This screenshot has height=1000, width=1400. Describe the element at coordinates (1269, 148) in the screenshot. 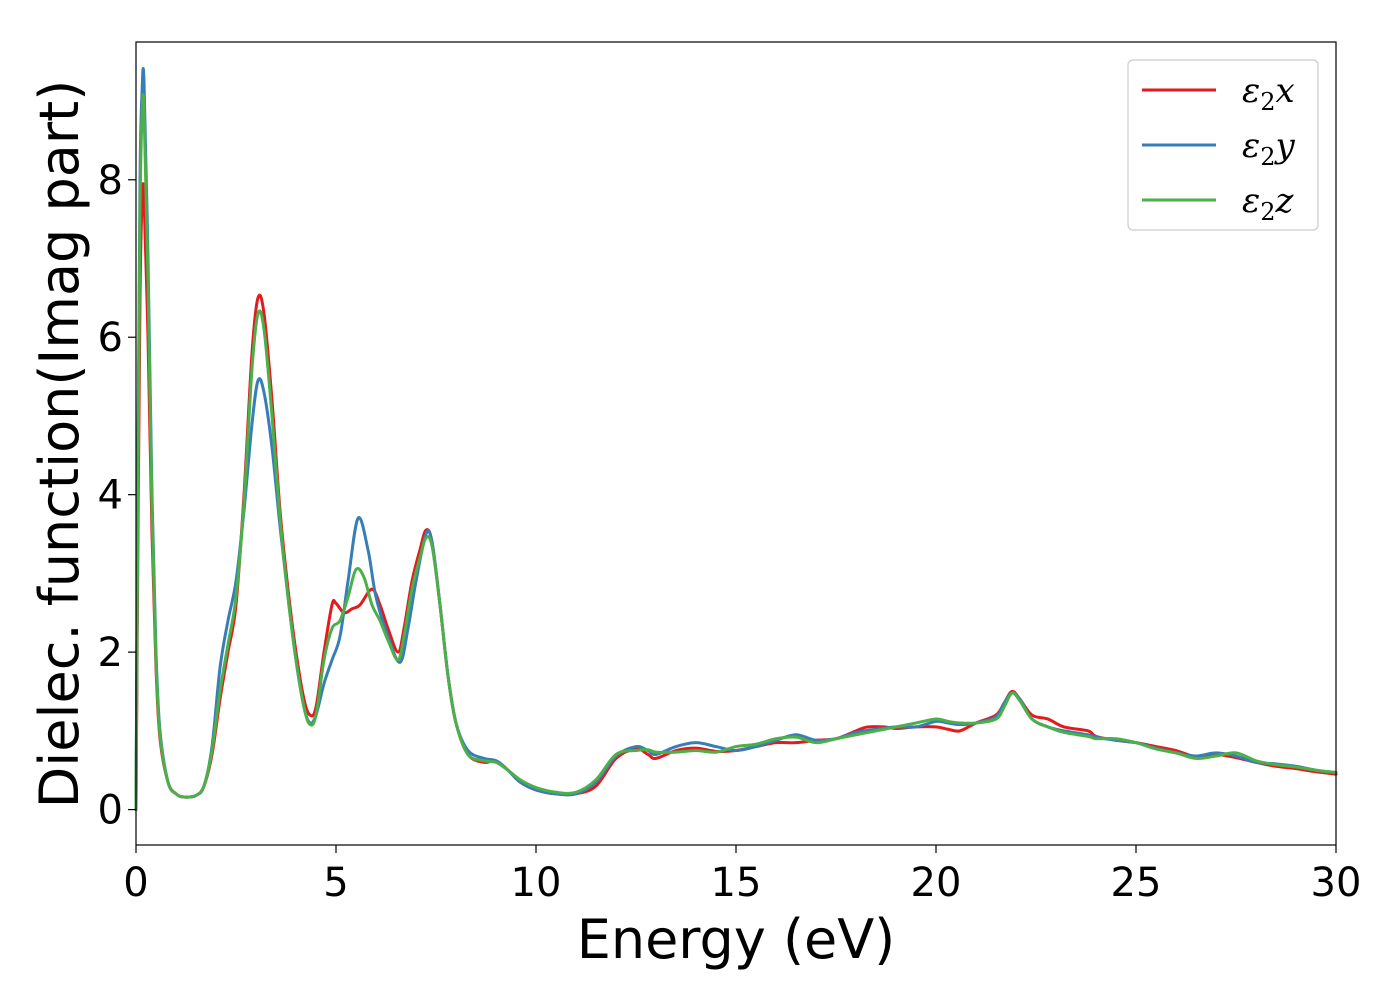

I see `legend-label-y: ε2y` at that location.